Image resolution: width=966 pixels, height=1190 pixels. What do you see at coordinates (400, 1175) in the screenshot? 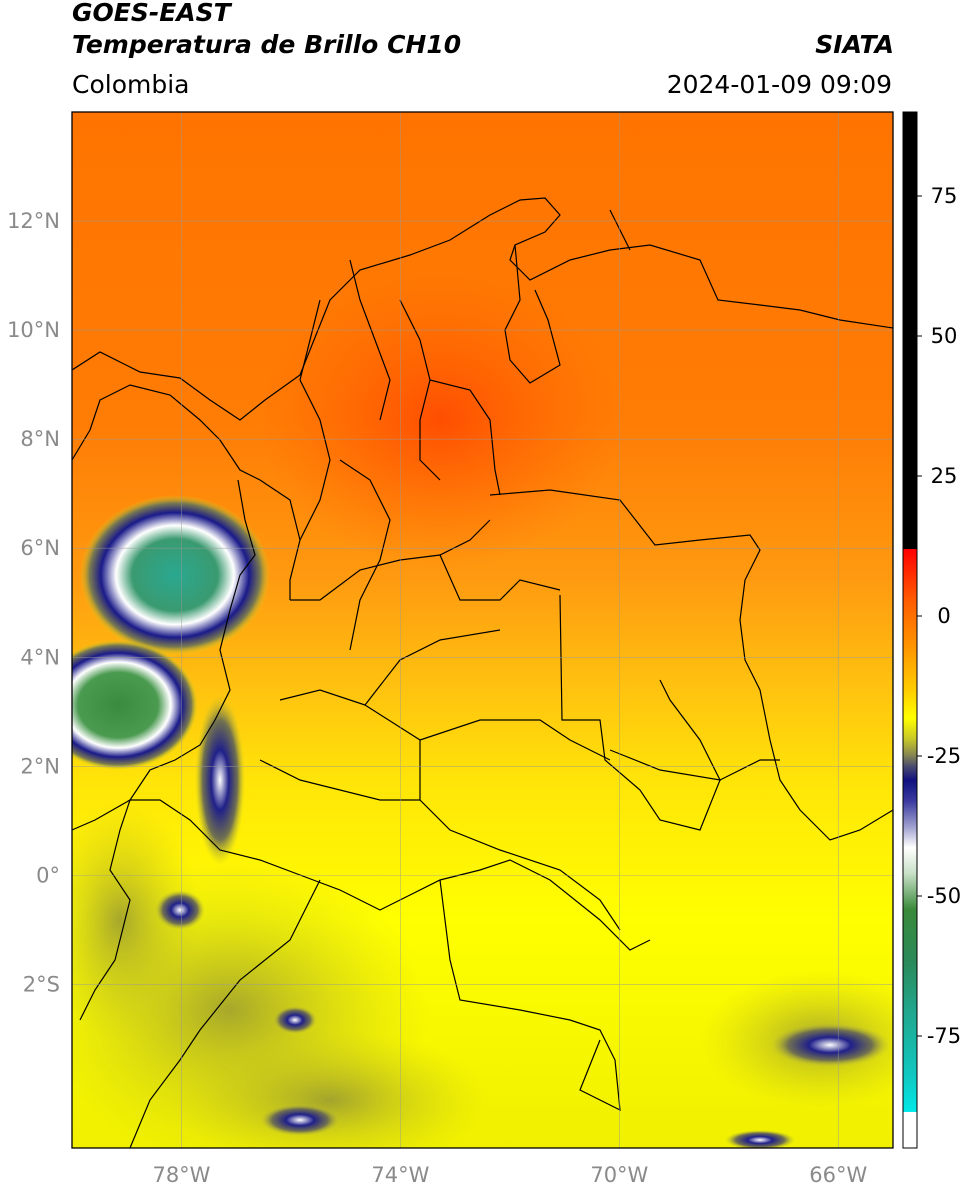
I see `longitude-tick-label: 74°W` at bounding box center [400, 1175].